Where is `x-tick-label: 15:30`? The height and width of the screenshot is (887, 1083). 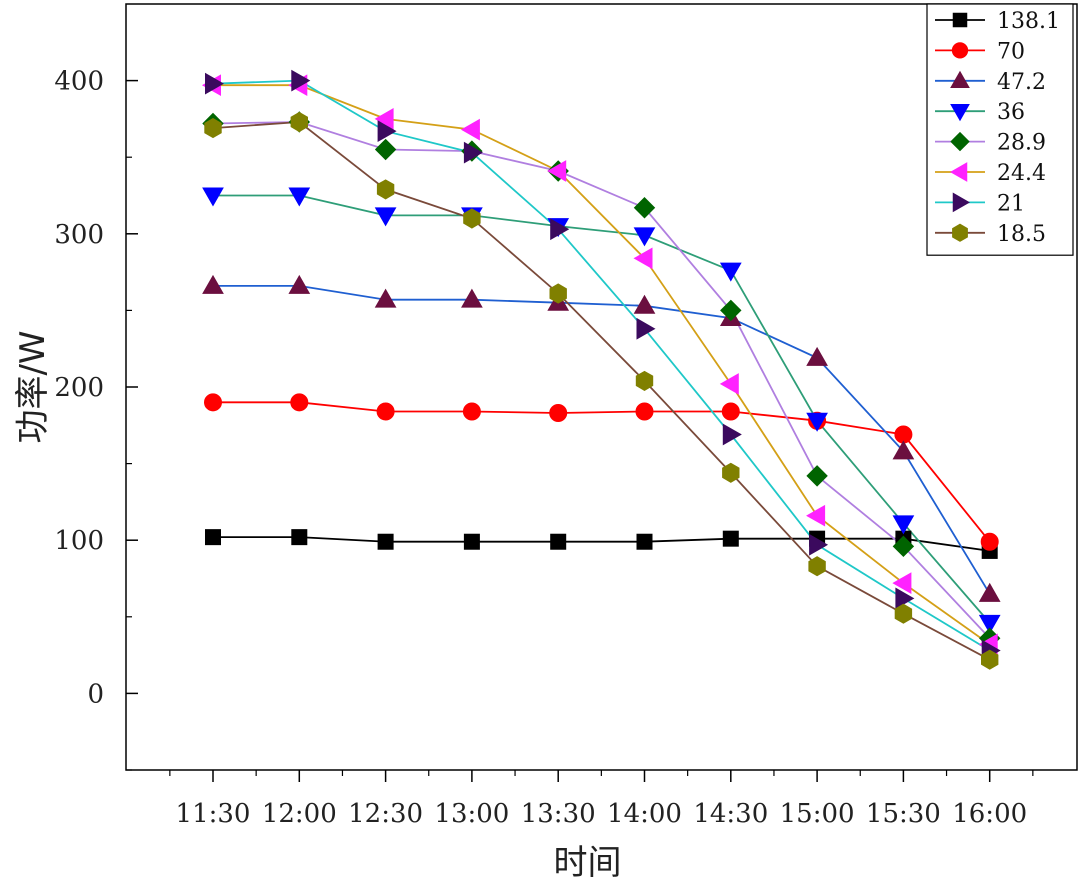
x-tick-label: 15:30 is located at coordinates (903, 814).